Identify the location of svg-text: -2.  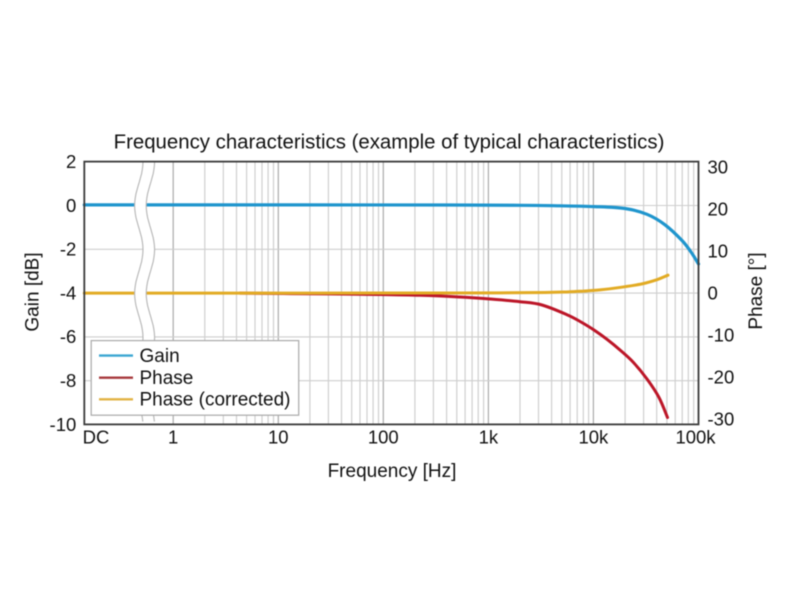
(68, 249).